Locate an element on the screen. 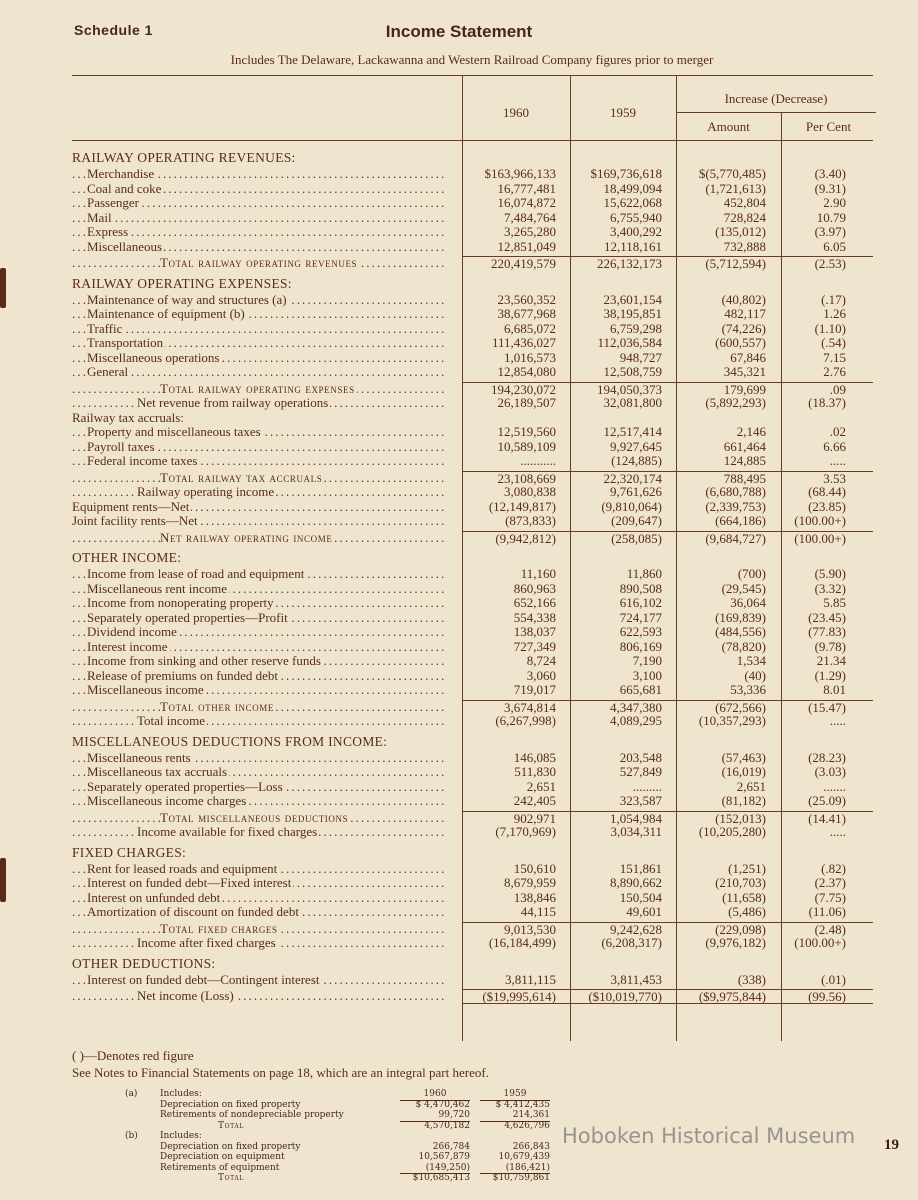  row-label-text: Miscellaneous is located at coordinates (126, 246).